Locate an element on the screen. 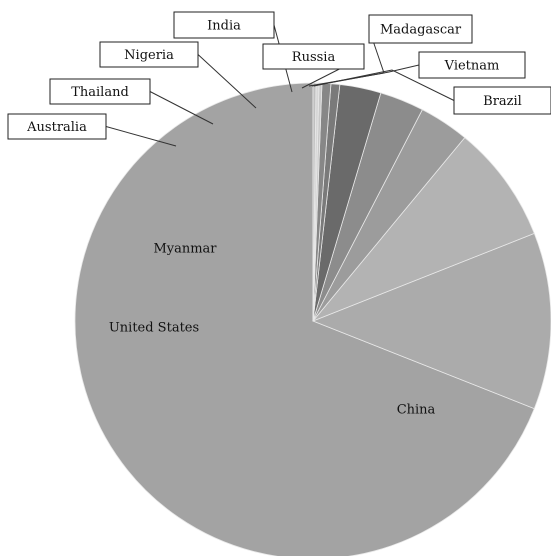 The width and height of the screenshot is (551, 556). callout-box-madagascar is located at coordinates (420, 29).